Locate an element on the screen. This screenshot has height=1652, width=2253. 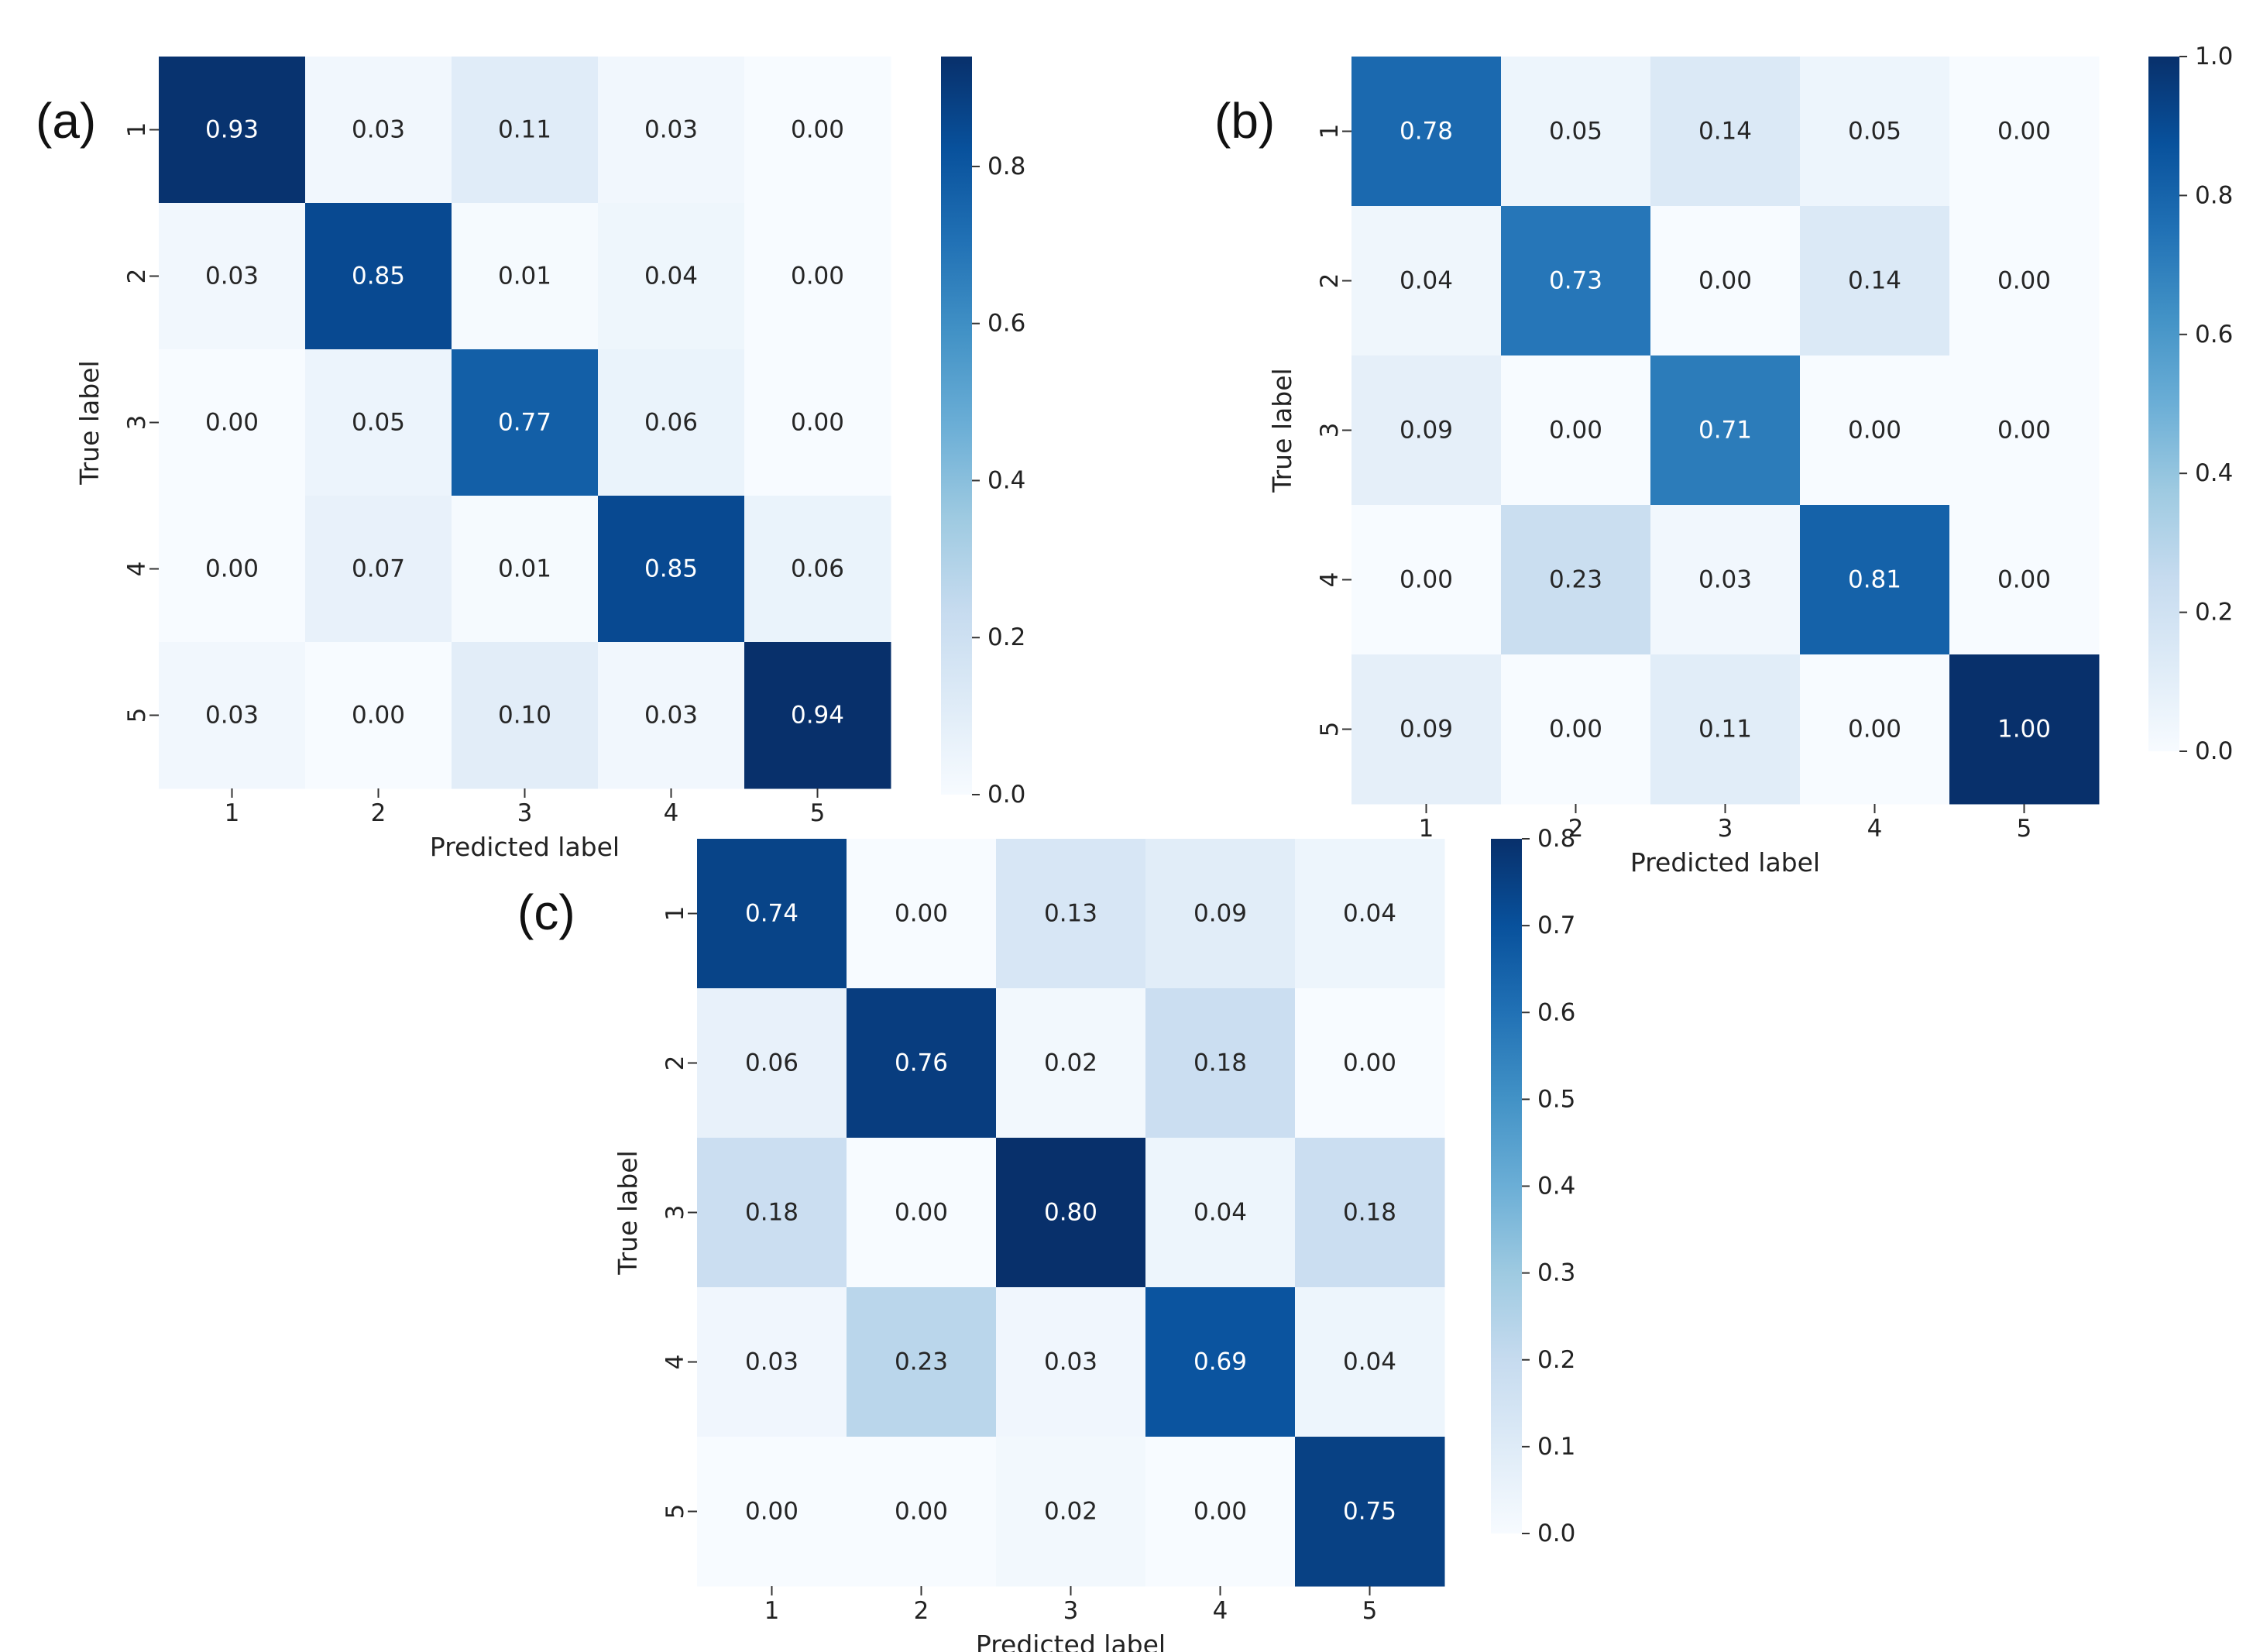
cell-value-label: 0.93 is located at coordinates (232, 130).